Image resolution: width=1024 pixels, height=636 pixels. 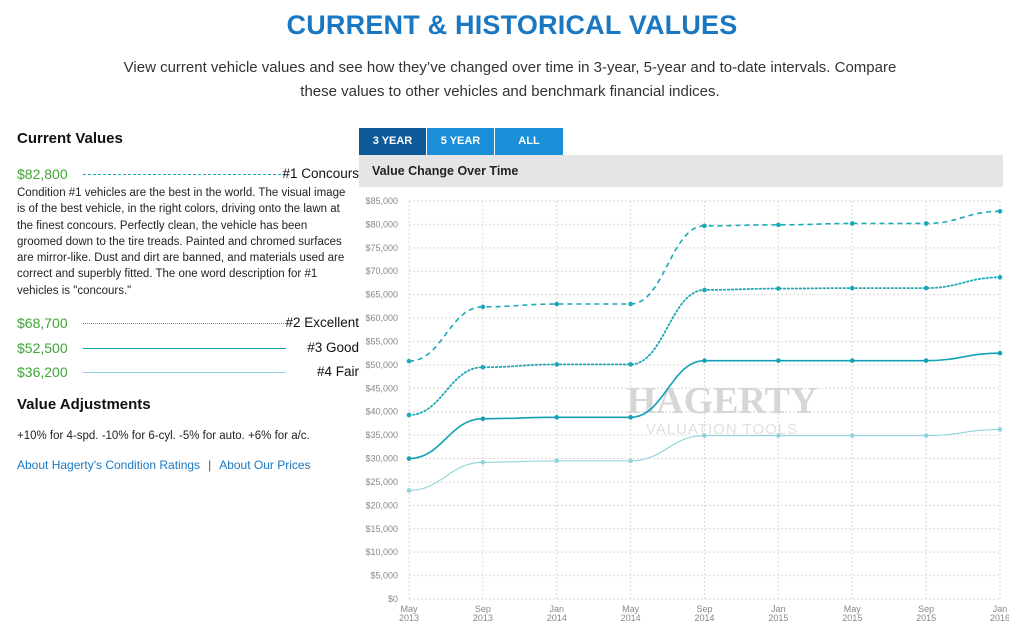 I want to click on y-tick-label: $80,000, so click(x=381, y=224).